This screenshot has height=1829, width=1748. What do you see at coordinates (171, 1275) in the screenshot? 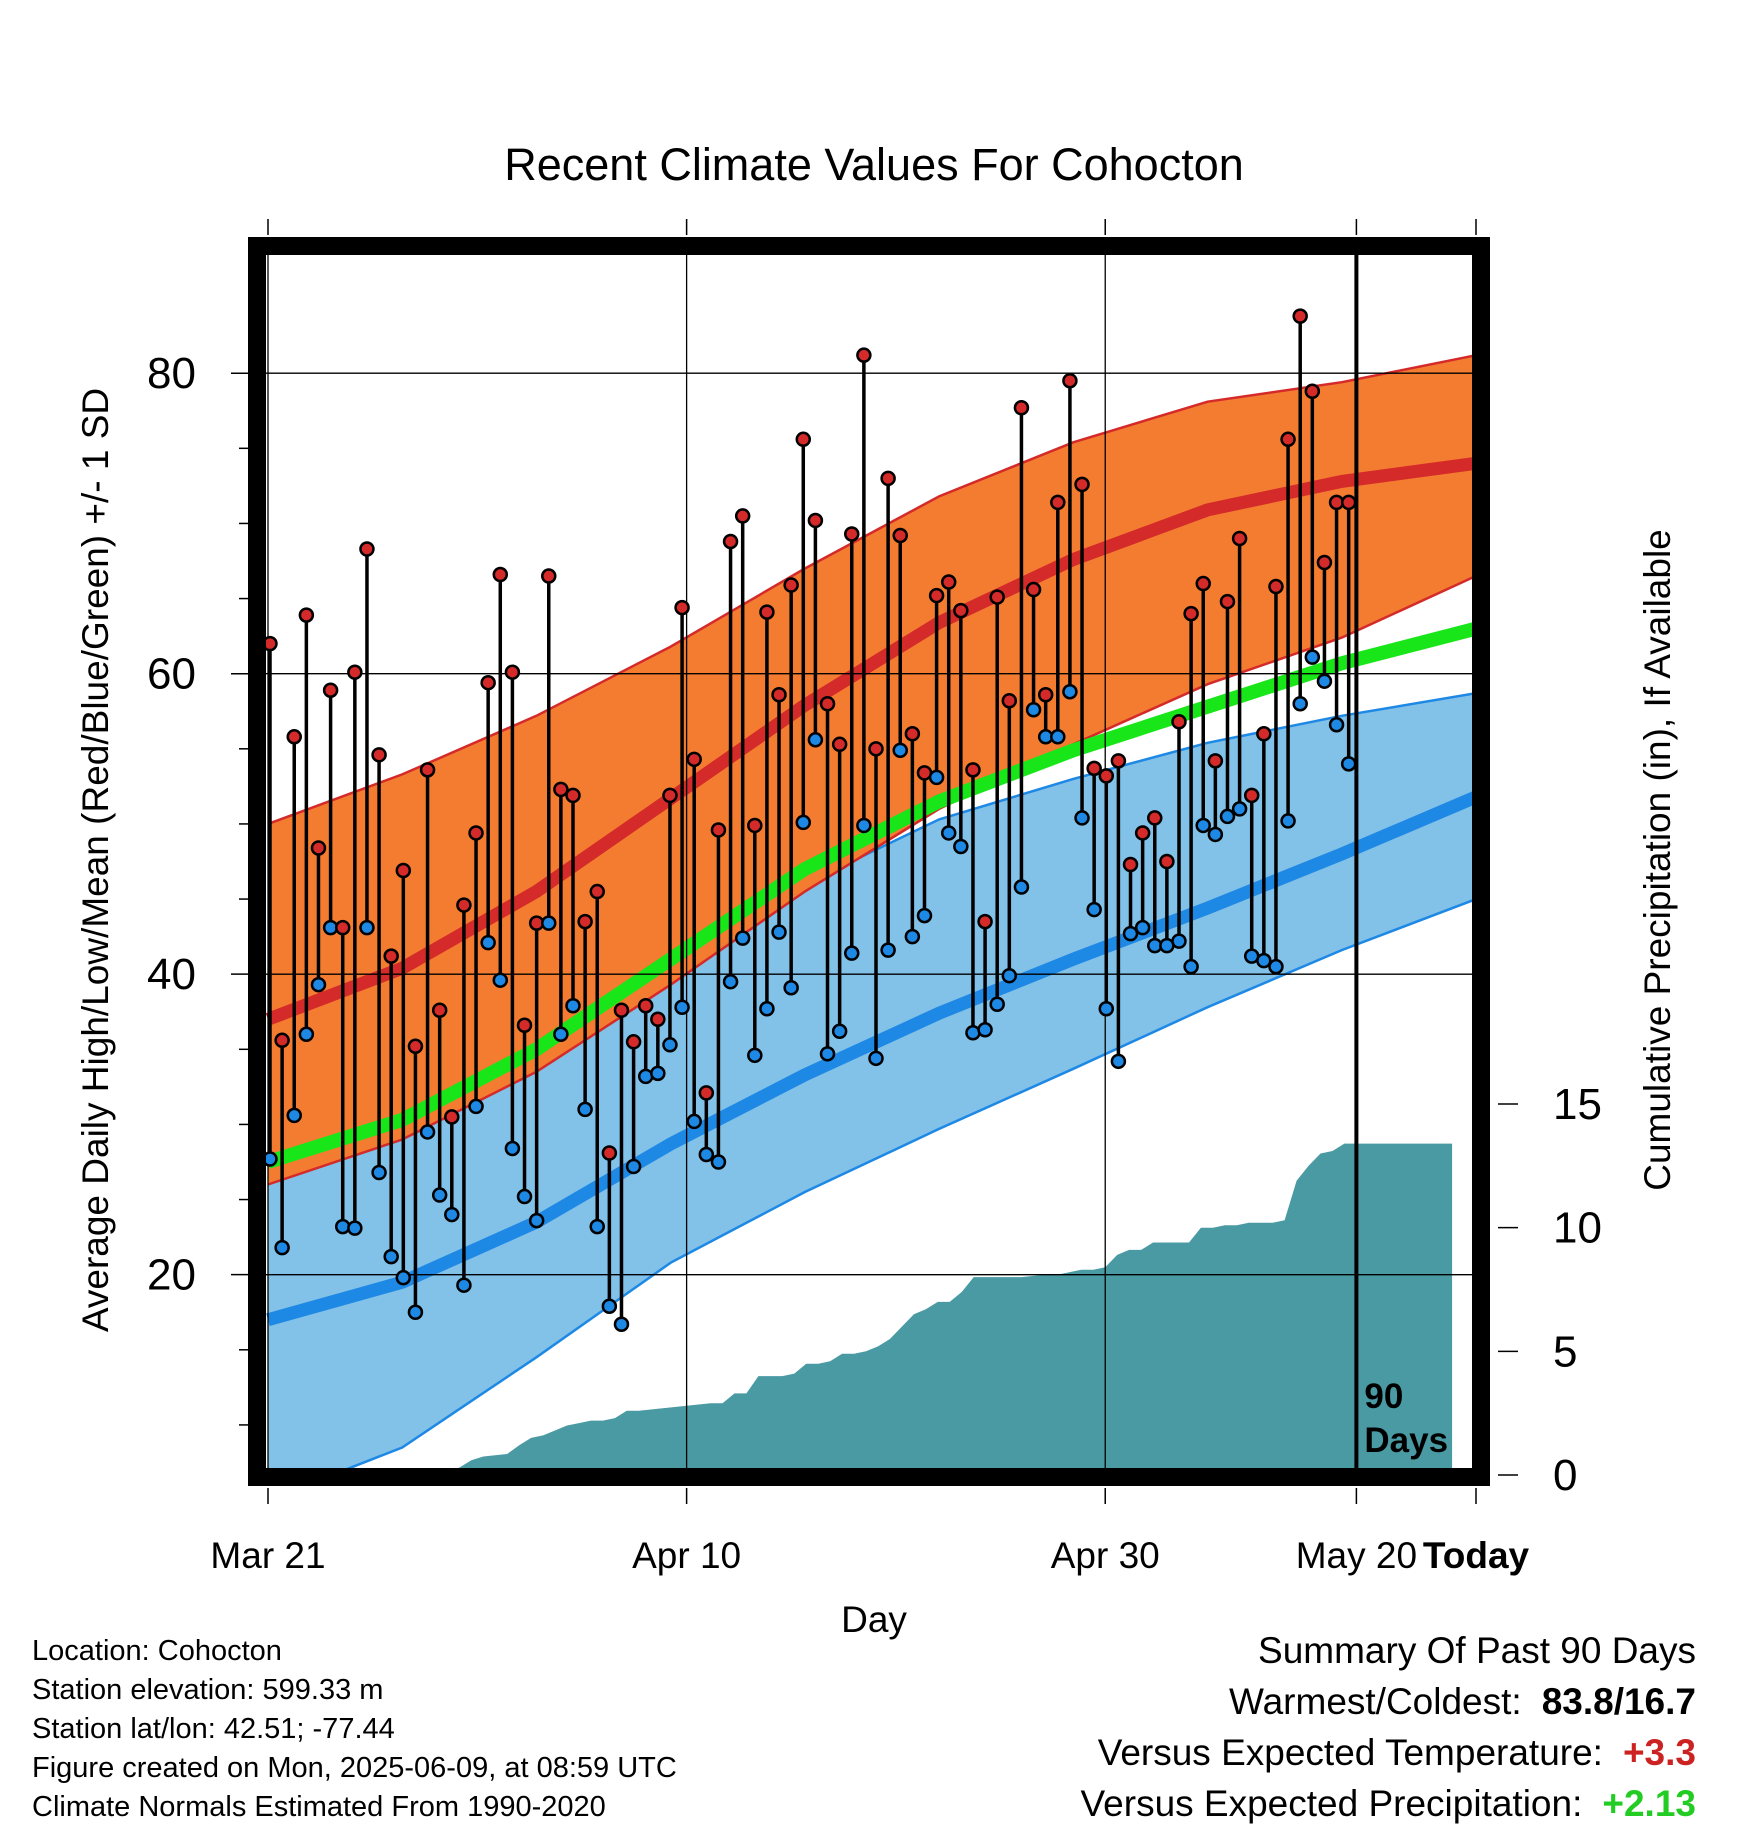
I see `y-tick-label: 20` at bounding box center [171, 1275].